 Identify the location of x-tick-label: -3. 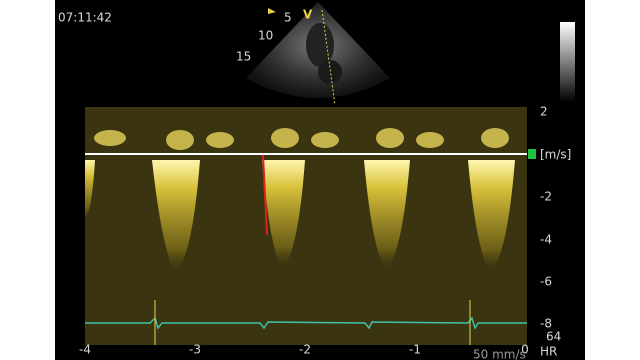
(195, 350).